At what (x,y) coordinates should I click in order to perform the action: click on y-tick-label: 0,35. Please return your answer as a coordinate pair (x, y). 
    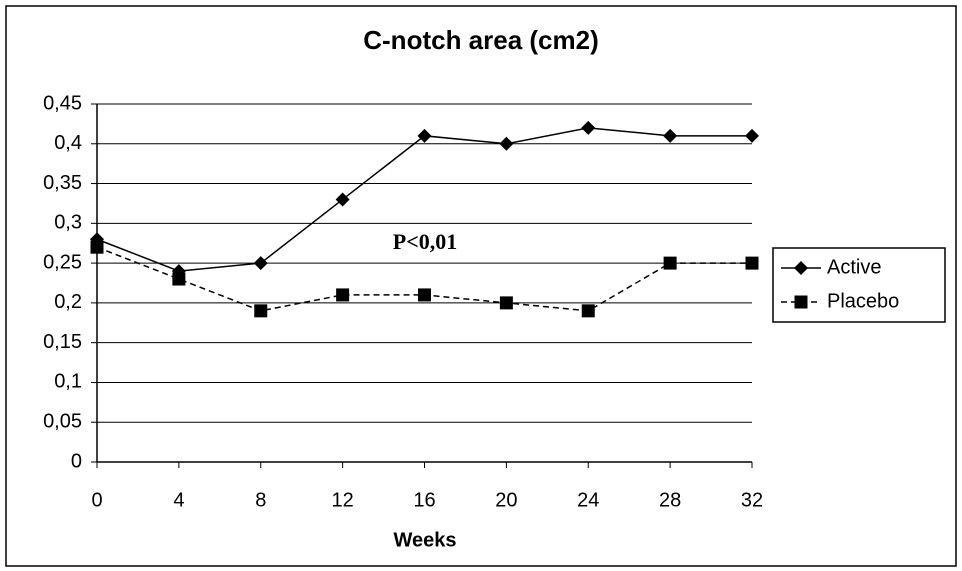
    Looking at the image, I should click on (62, 183).